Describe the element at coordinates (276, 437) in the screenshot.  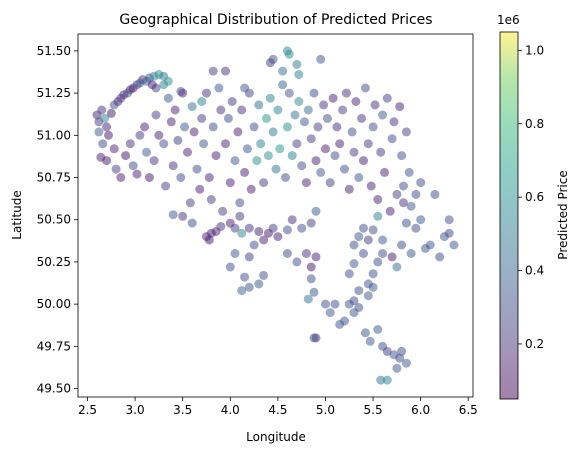
I see `x-axis-label: Longitude` at that location.